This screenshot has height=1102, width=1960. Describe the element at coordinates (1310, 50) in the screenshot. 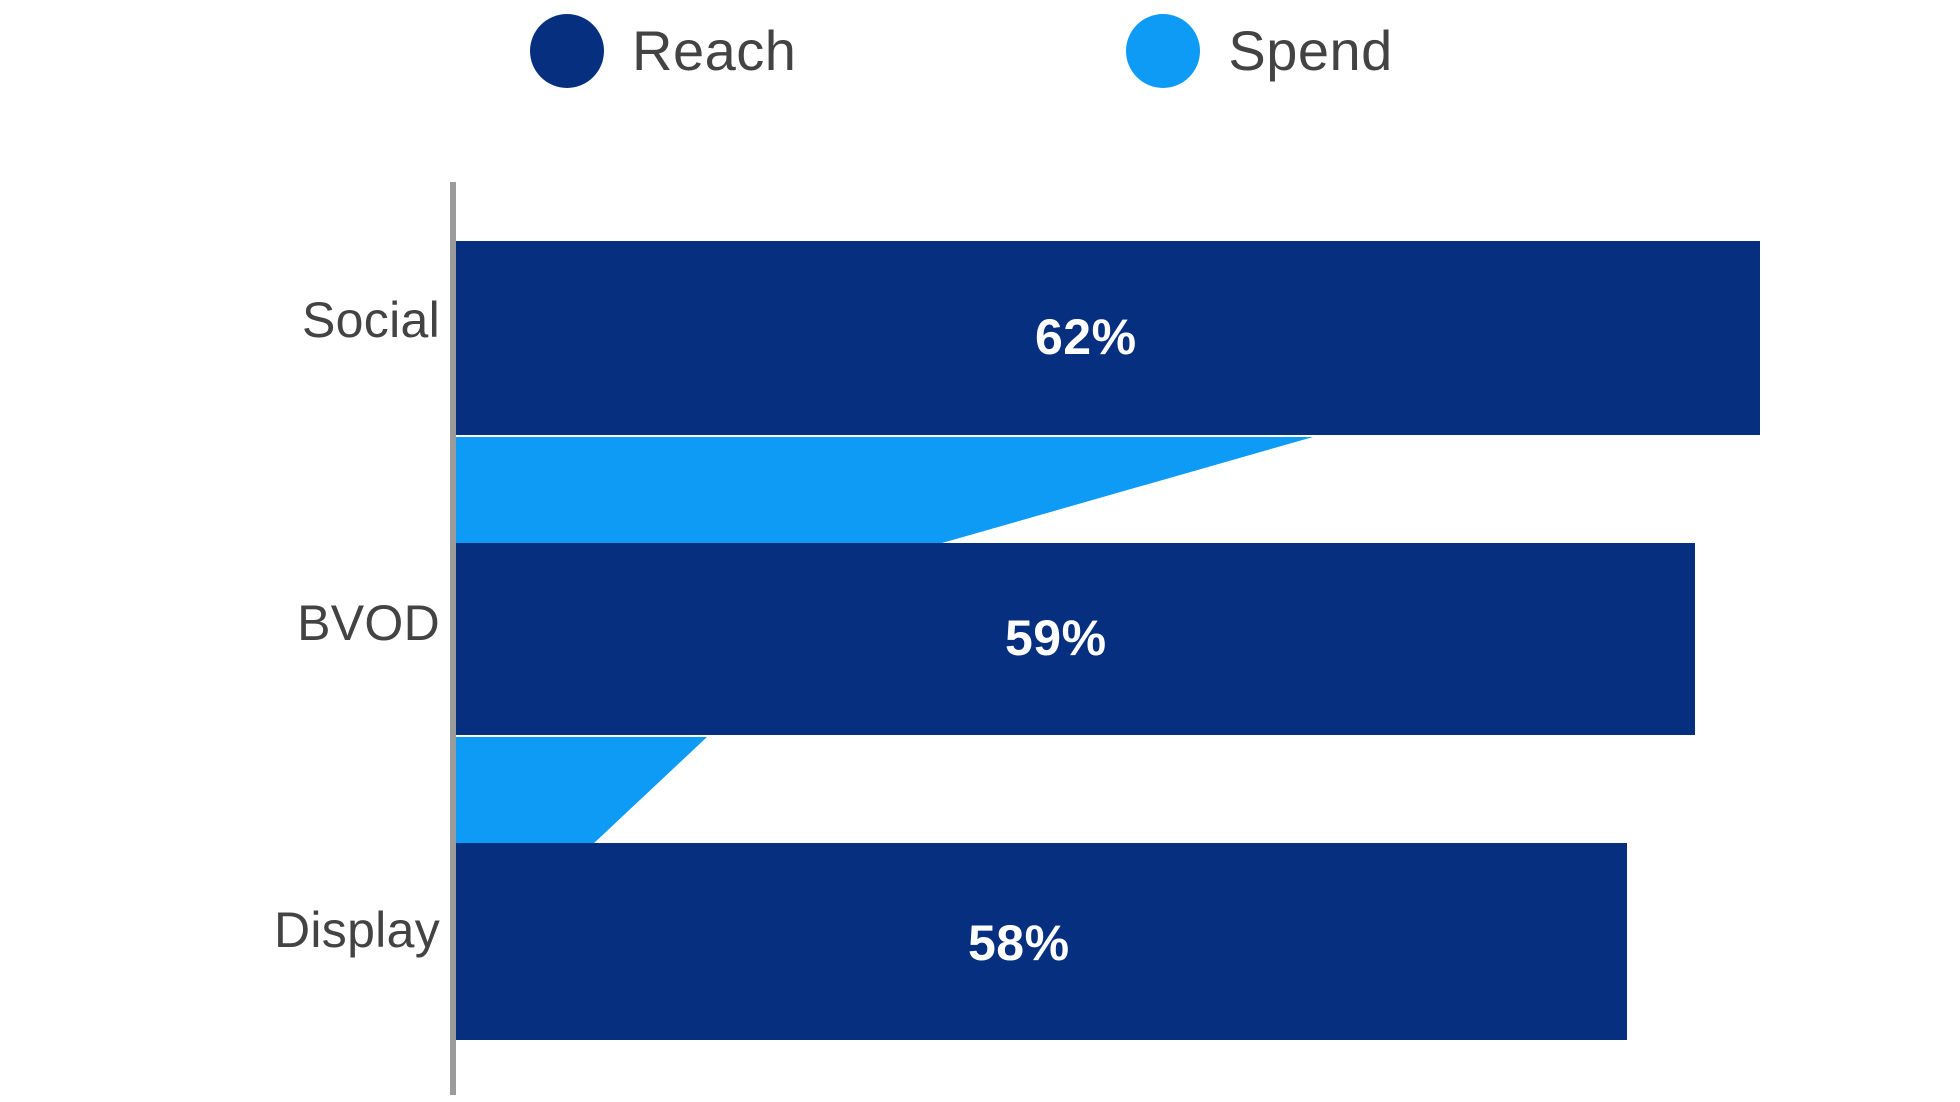

I see `legend-label-spend: Spend` at that location.